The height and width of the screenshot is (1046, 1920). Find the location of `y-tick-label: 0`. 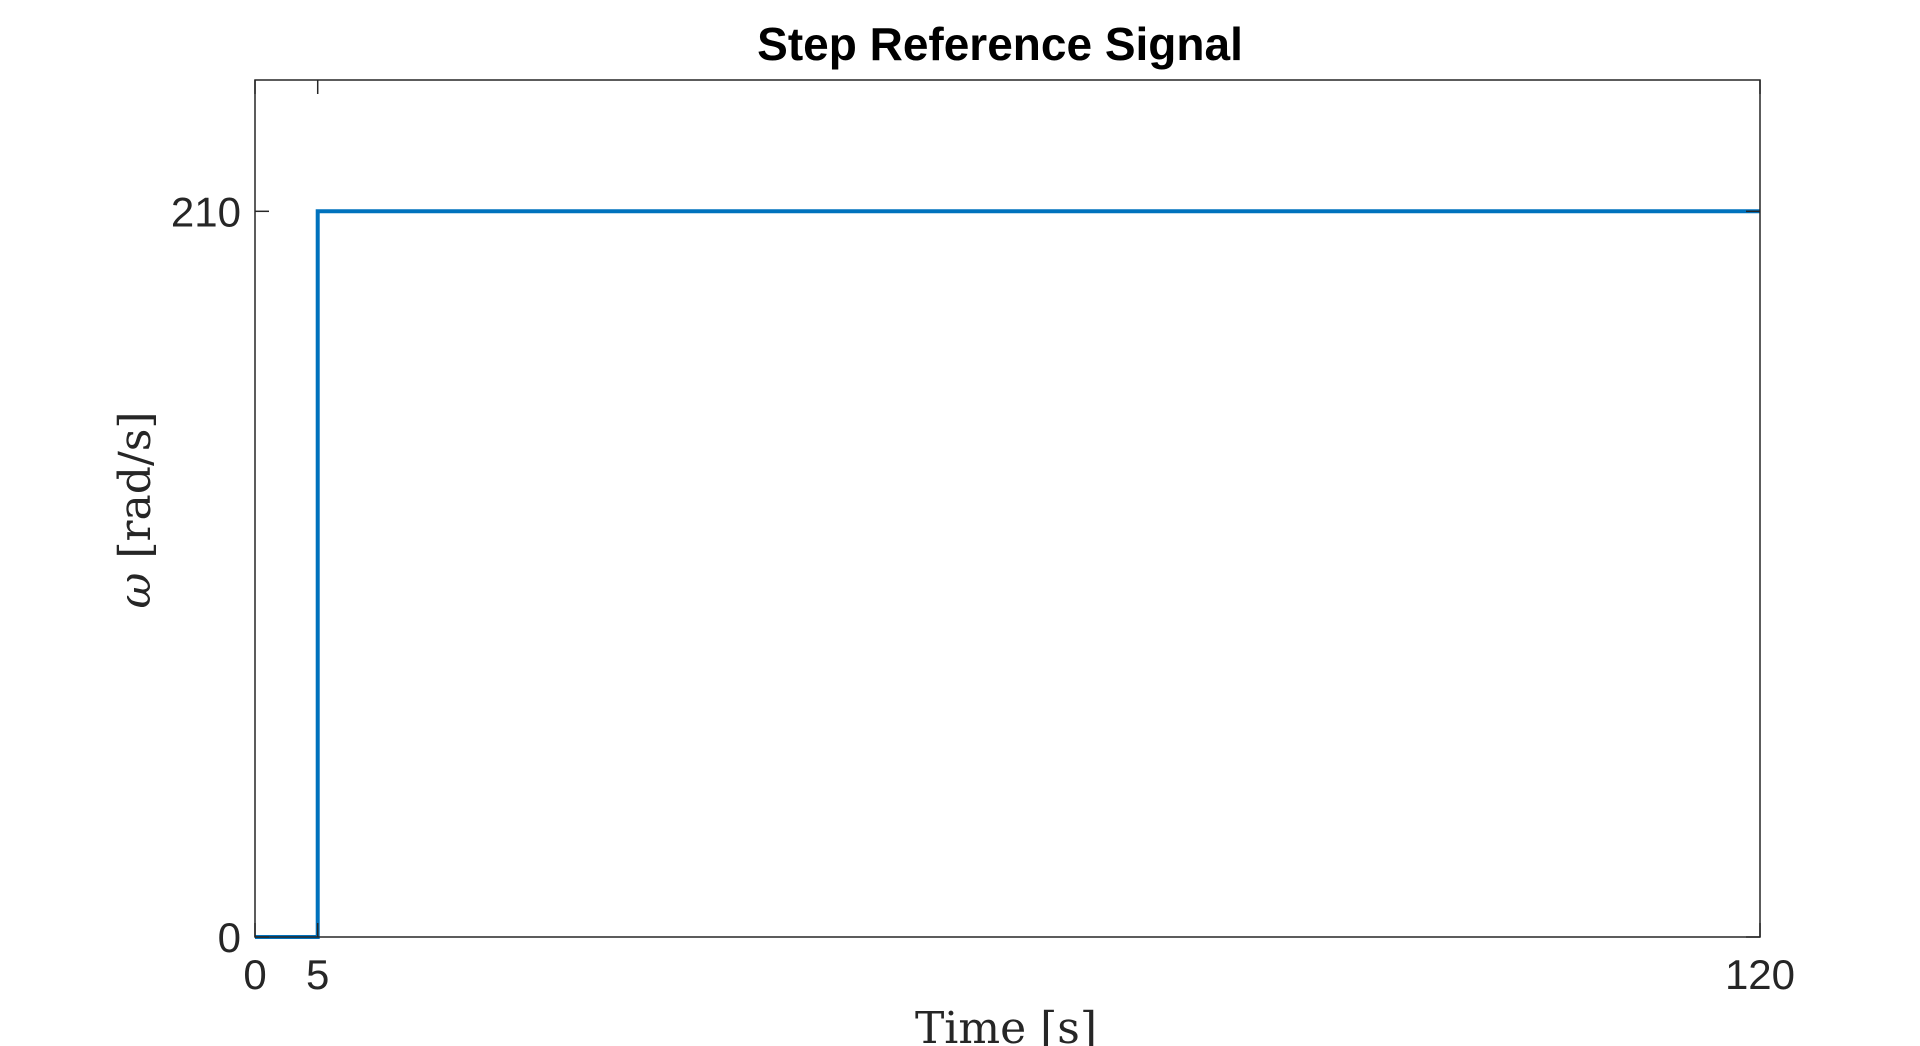

y-tick-label: 0 is located at coordinates (229, 937).